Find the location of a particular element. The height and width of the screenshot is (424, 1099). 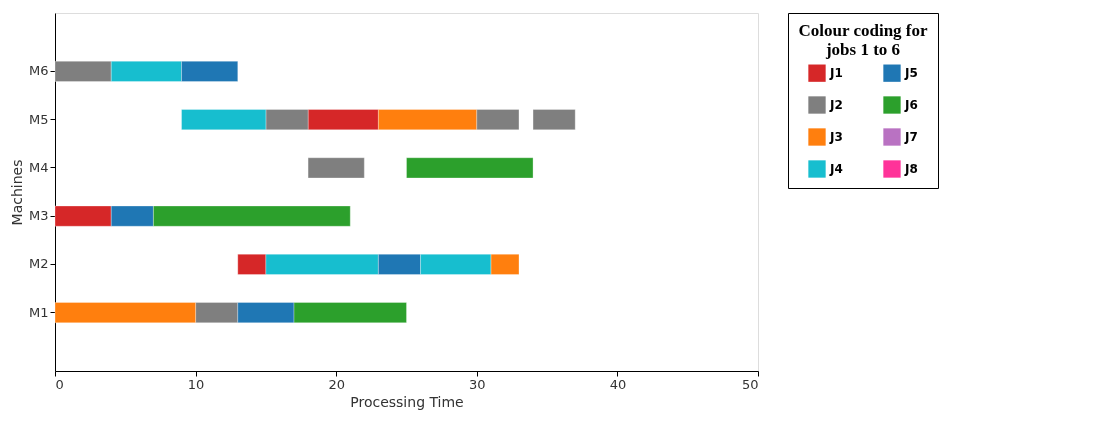

legend-label: J4 is located at coordinates (836, 169).